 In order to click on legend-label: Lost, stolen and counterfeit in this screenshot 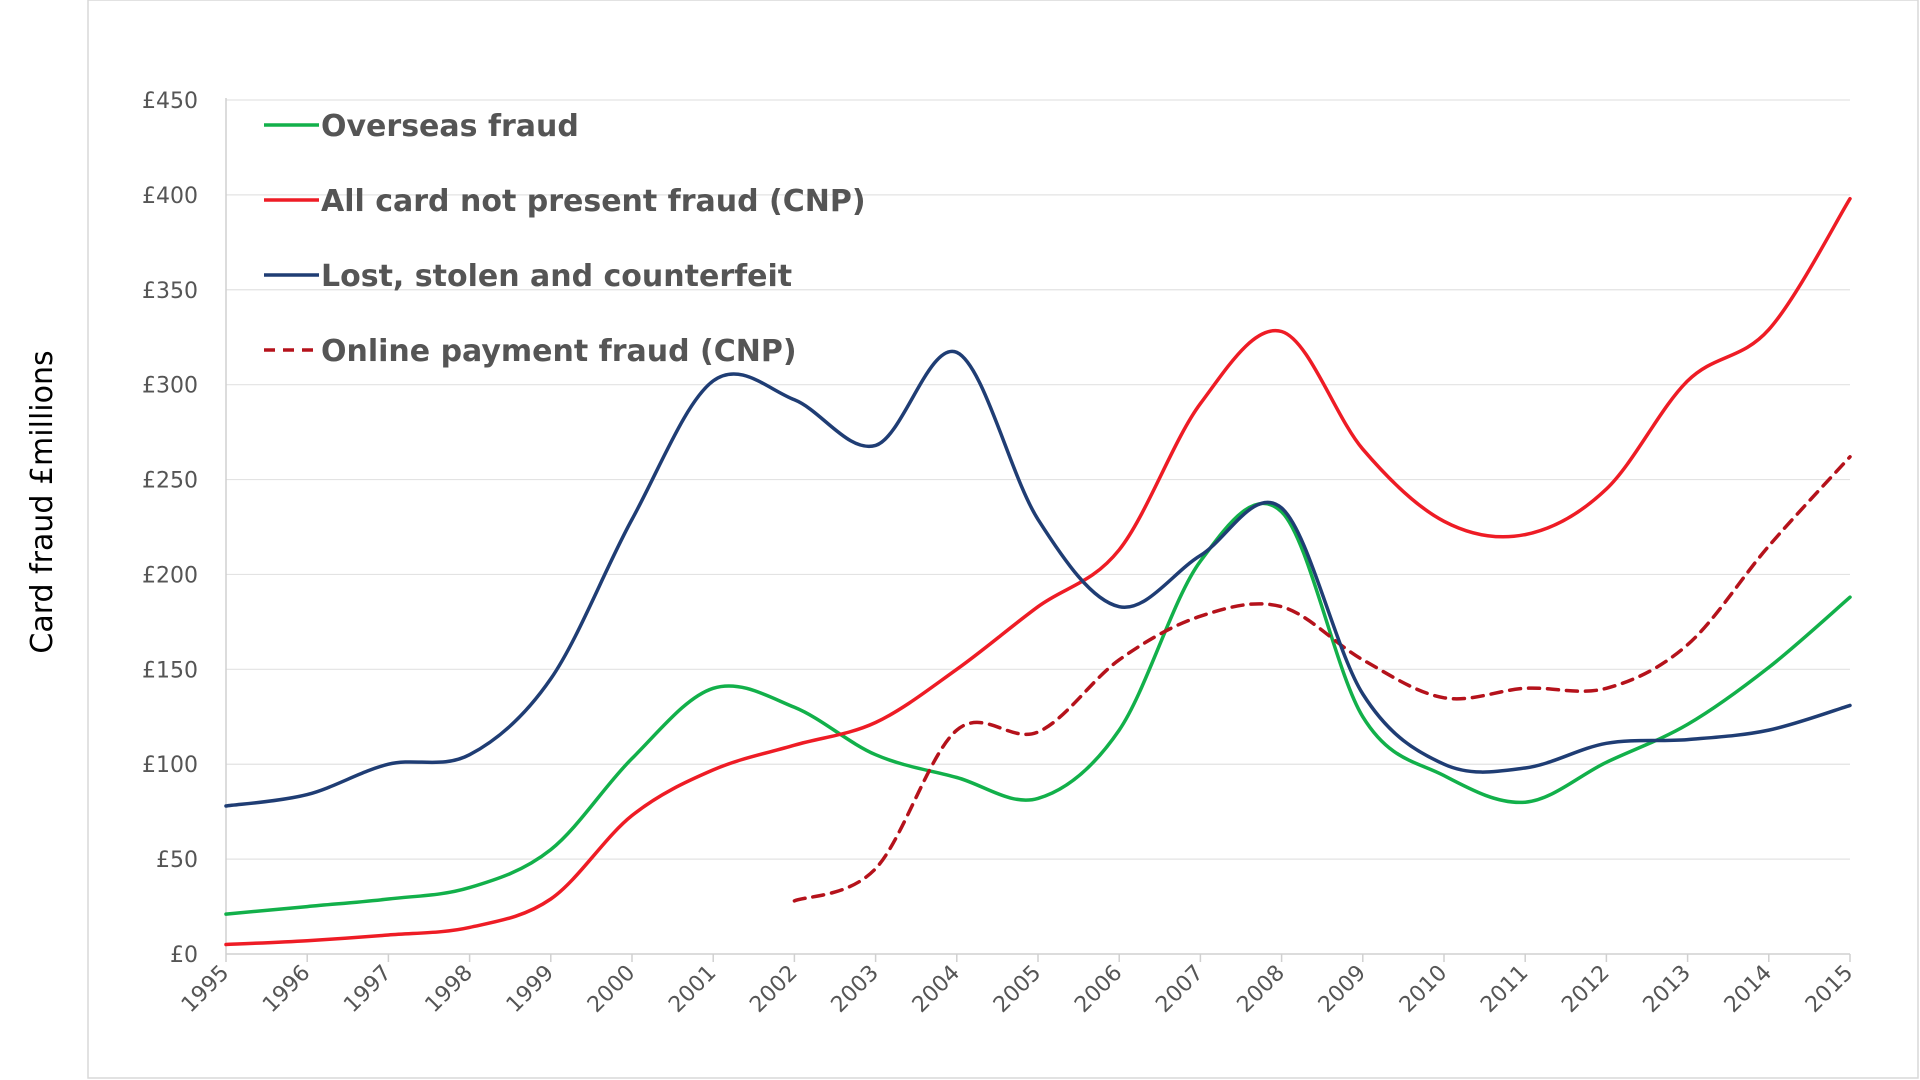, I will do `click(556, 276)`.